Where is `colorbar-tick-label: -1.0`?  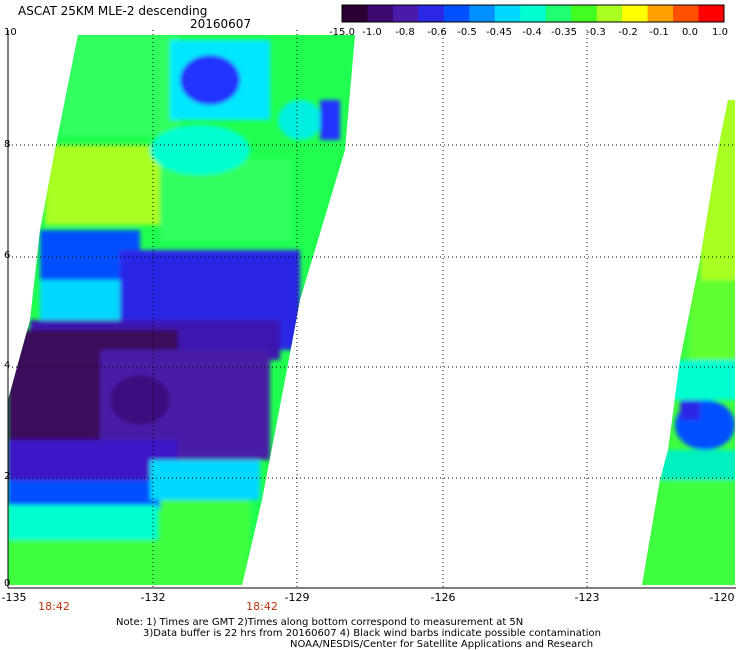
colorbar-tick-label: -1.0 is located at coordinates (372, 32).